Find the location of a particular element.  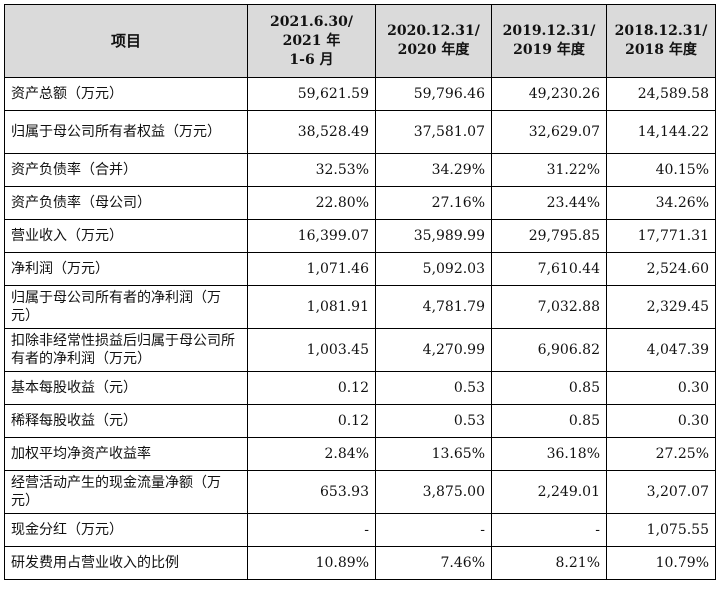

row-value: 13.65% is located at coordinates (433, 454).